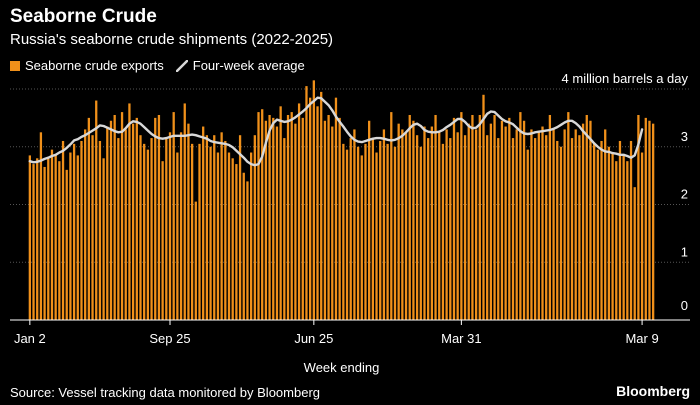 The height and width of the screenshot is (405, 700). What do you see at coordinates (15, 65) in the screenshot?
I see `legend-bar-swatch-icon` at bounding box center [15, 65].